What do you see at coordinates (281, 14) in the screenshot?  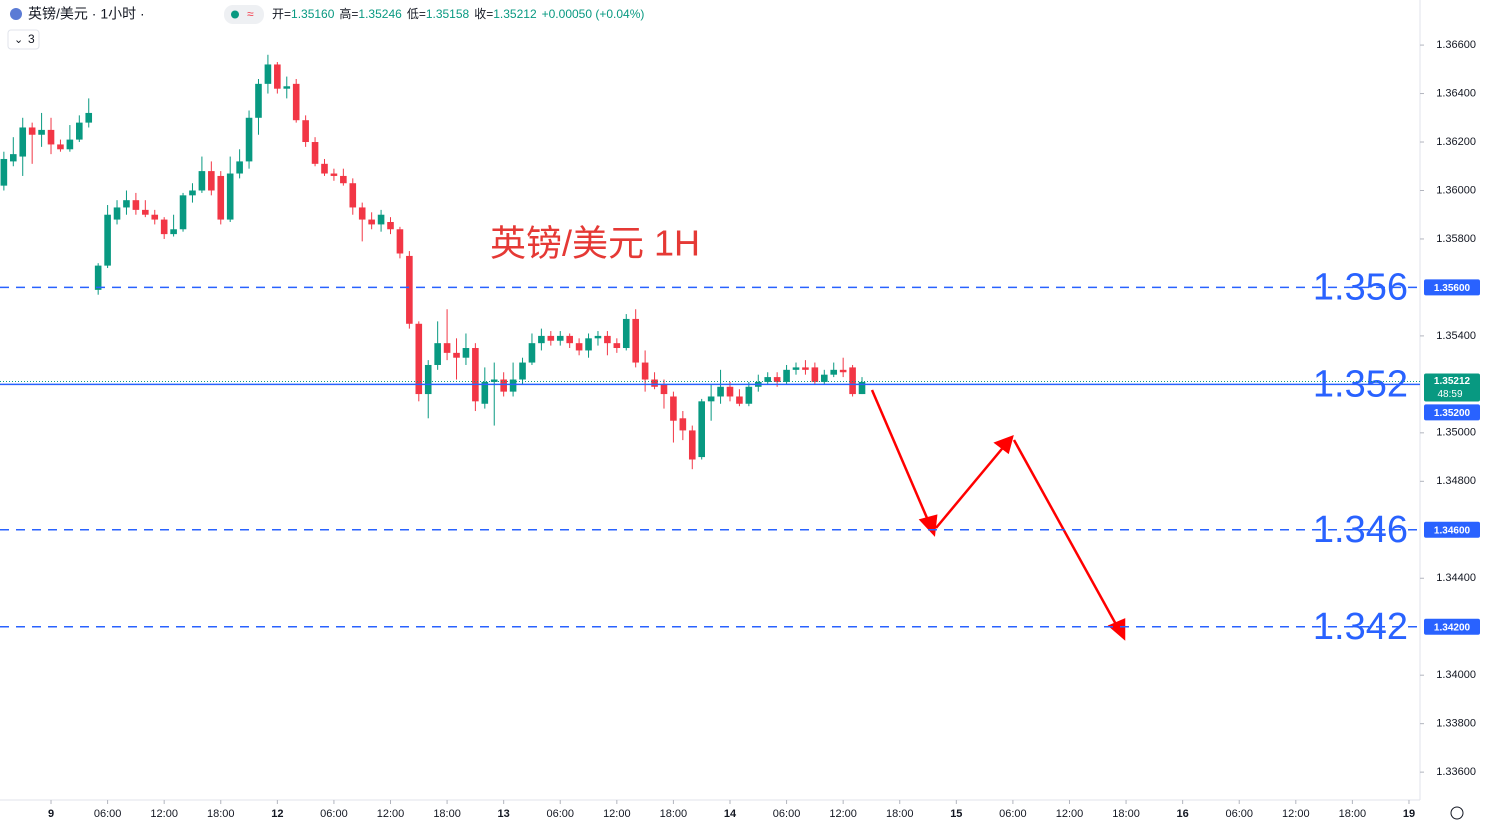 I see `ohlc-label: 开=` at bounding box center [281, 14].